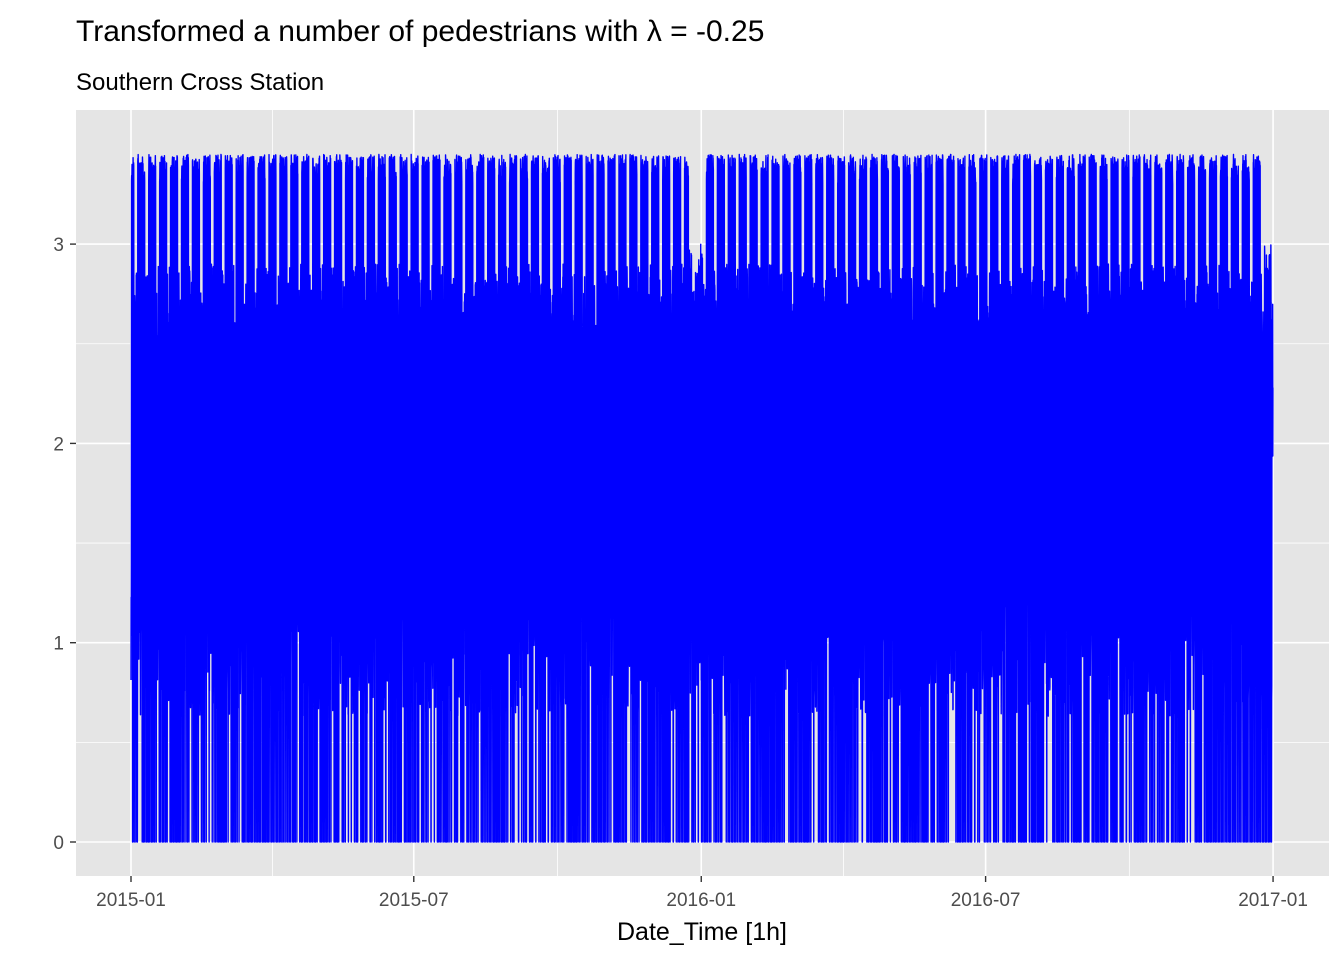  I want to click on x-tick-label: 2015-01, so click(131, 900).